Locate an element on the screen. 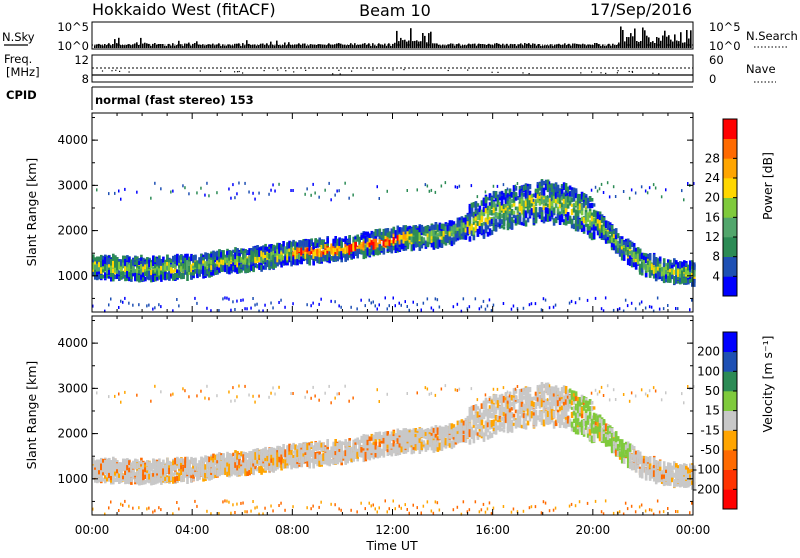 This screenshot has width=800, height=558. power-colorbar-tick-label: 16 is located at coordinates (712, 217).